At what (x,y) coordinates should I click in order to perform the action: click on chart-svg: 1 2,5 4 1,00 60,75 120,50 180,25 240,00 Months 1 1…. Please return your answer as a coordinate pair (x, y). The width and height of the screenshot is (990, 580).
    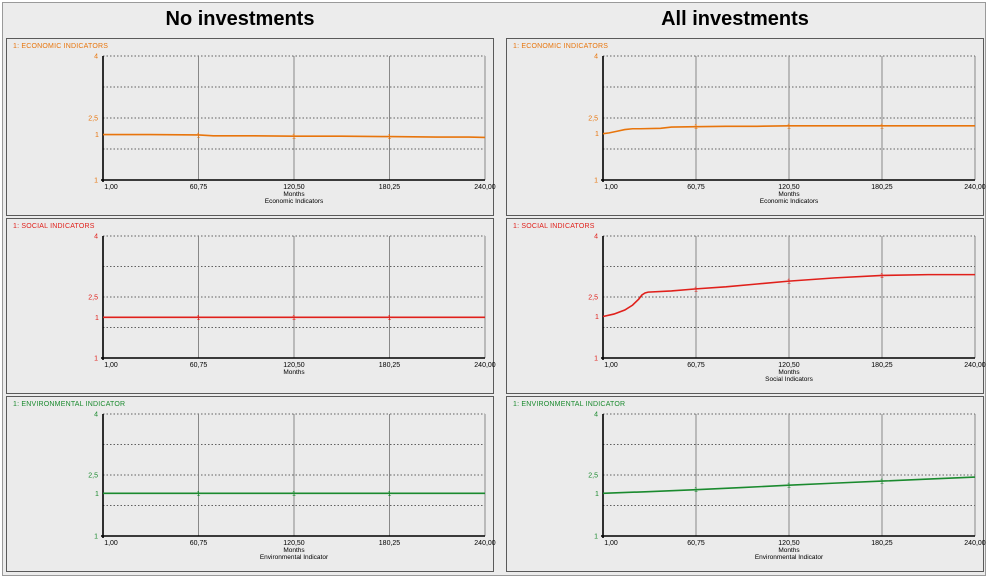
    Looking at the image, I should click on (292, 305).